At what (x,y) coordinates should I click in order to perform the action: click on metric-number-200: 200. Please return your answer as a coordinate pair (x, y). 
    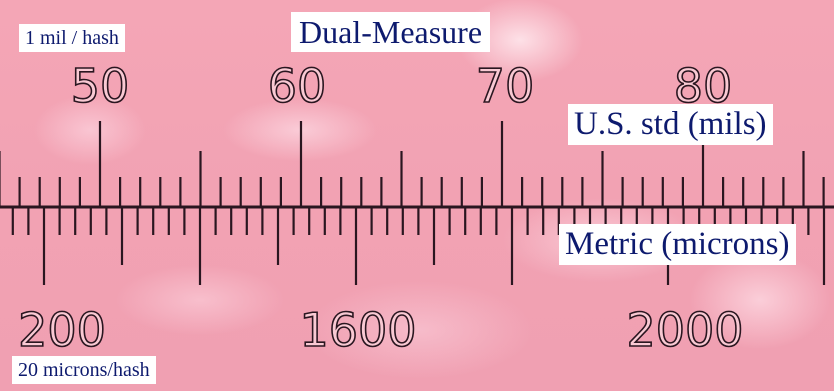
    Looking at the image, I should click on (62, 330).